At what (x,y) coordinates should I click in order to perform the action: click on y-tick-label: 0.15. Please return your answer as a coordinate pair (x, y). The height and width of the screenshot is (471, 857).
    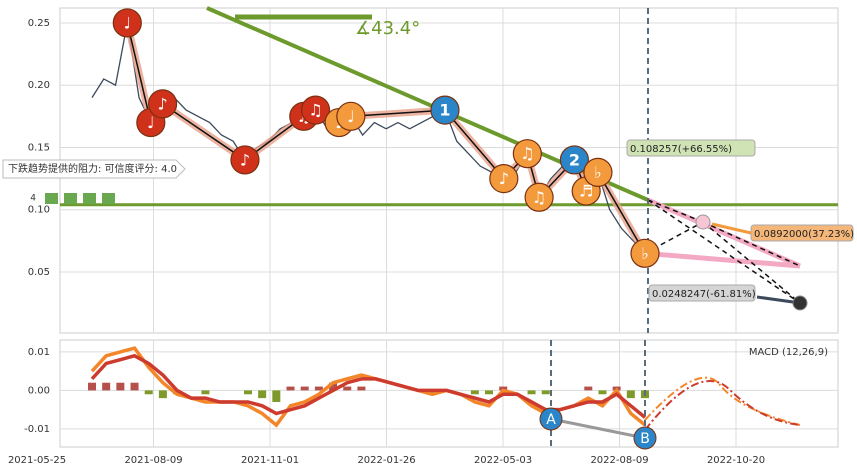
    Looking at the image, I should click on (39, 147).